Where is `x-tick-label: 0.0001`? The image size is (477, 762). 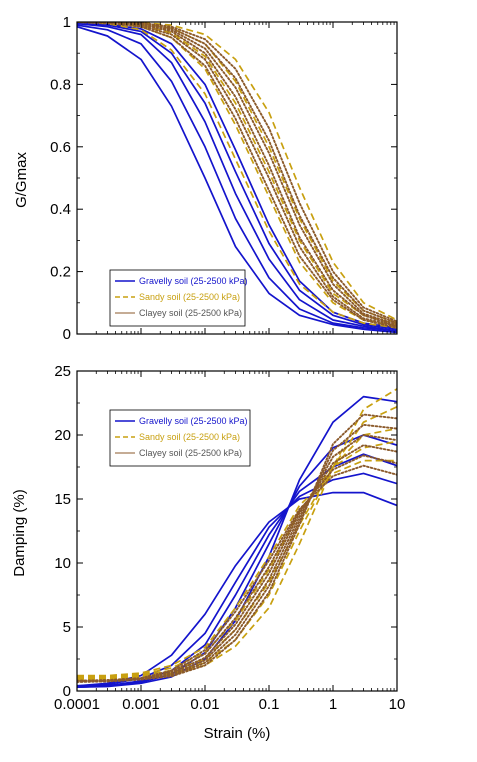 x-tick-label: 0.0001 is located at coordinates (77, 704).